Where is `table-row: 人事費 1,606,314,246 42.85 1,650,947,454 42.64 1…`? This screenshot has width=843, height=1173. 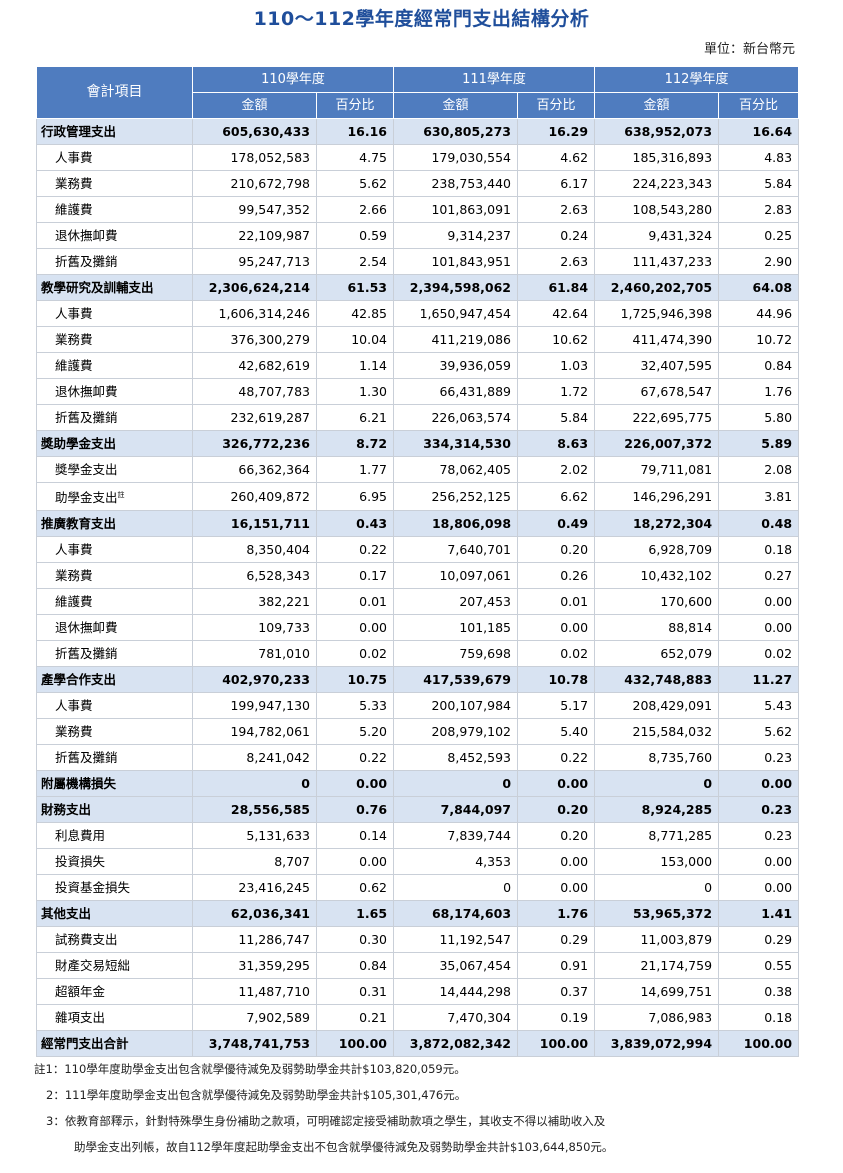
table-row: 人事費 1,606,314,246 42.85 1,650,947,454 42.64 1… is located at coordinates (418, 313).